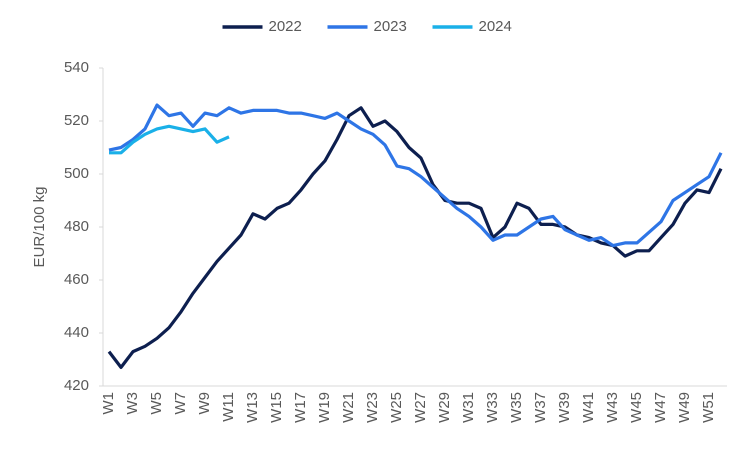  Describe the element at coordinates (300, 407) in the screenshot. I see `x-tick-label: W17` at that location.